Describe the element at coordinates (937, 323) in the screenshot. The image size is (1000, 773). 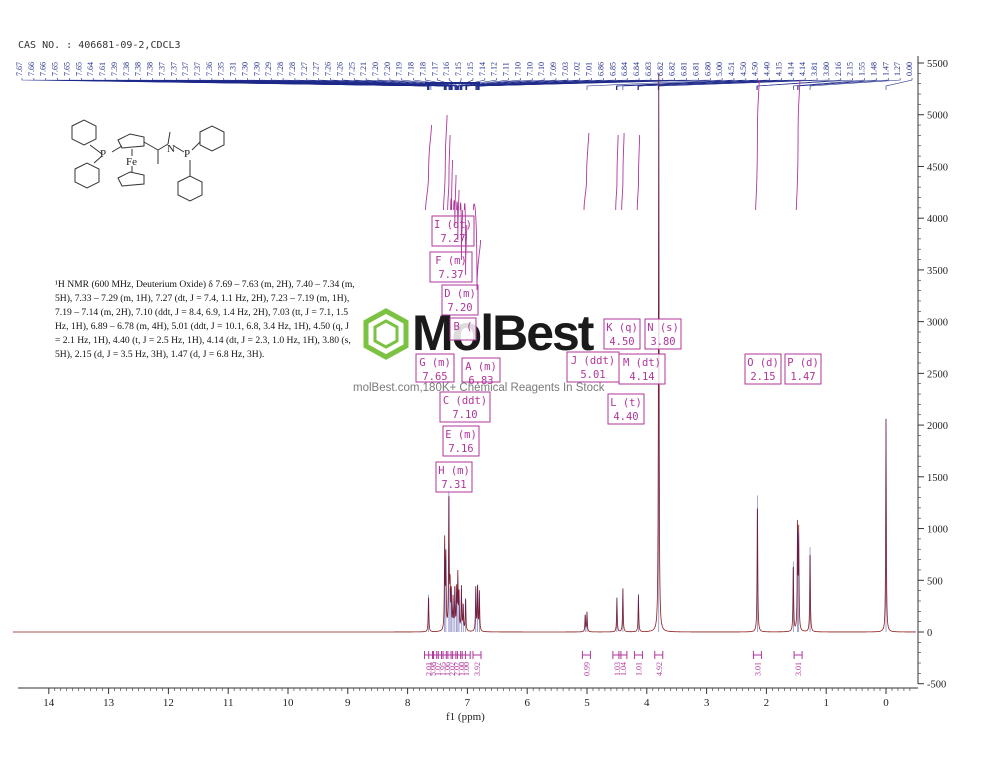
I see `y-tick-label: 3000` at that location.